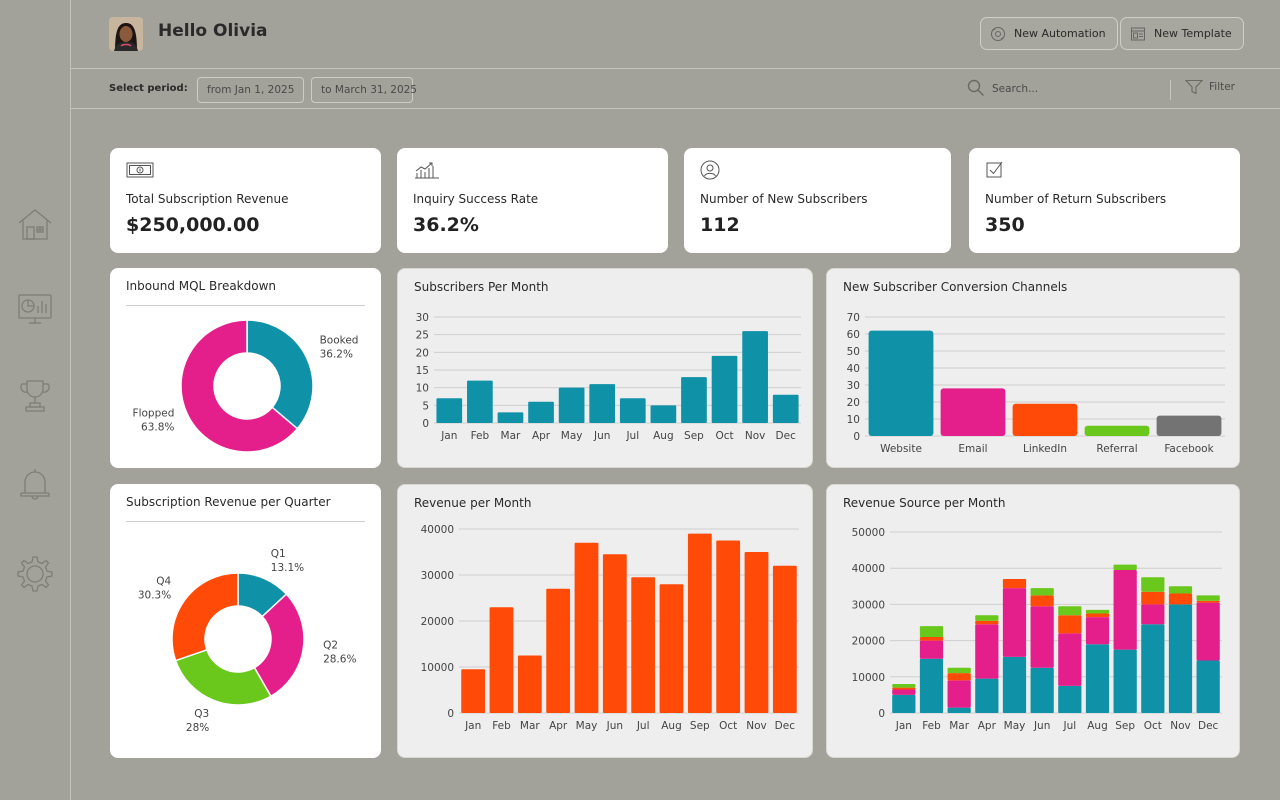  What do you see at coordinates (35, 308) in the screenshot?
I see `analytics-icon` at bounding box center [35, 308].